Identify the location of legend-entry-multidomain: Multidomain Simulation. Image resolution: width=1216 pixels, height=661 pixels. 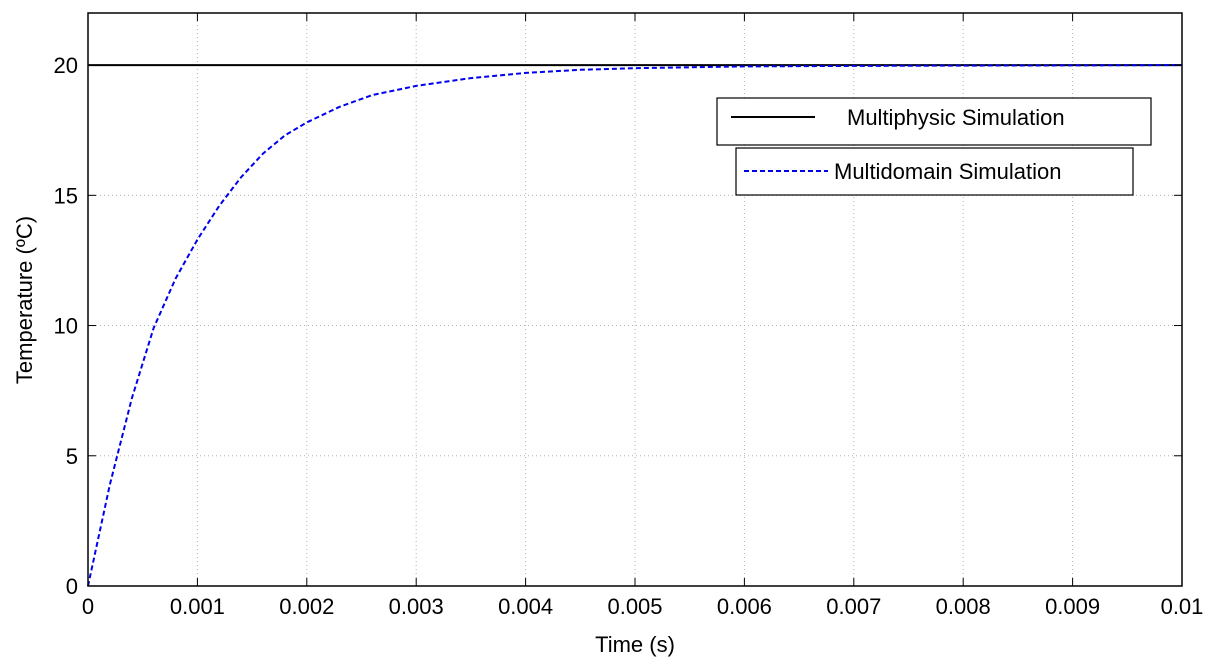
(934, 171).